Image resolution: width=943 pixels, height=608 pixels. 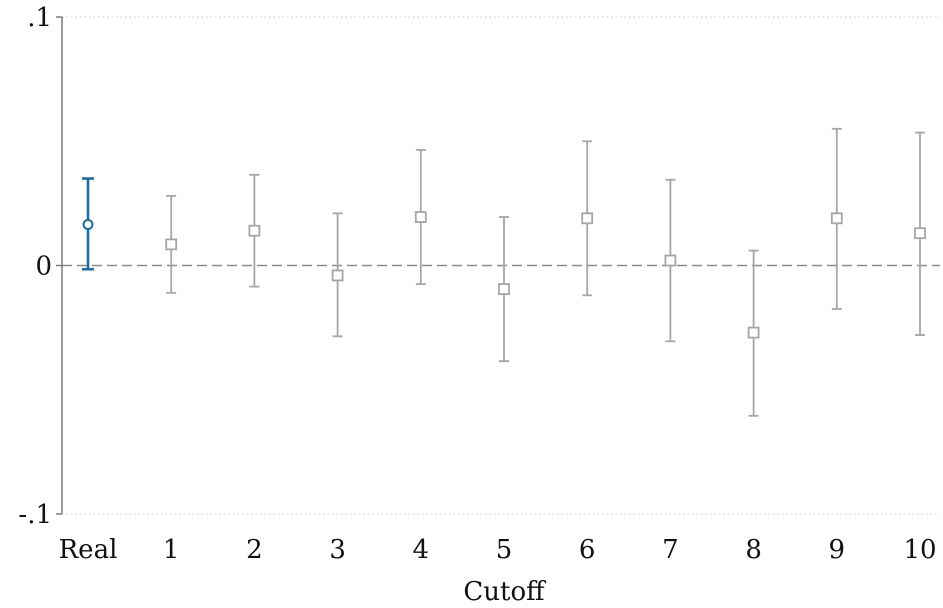 I want to click on x-tick-label: 2, so click(x=254, y=550).